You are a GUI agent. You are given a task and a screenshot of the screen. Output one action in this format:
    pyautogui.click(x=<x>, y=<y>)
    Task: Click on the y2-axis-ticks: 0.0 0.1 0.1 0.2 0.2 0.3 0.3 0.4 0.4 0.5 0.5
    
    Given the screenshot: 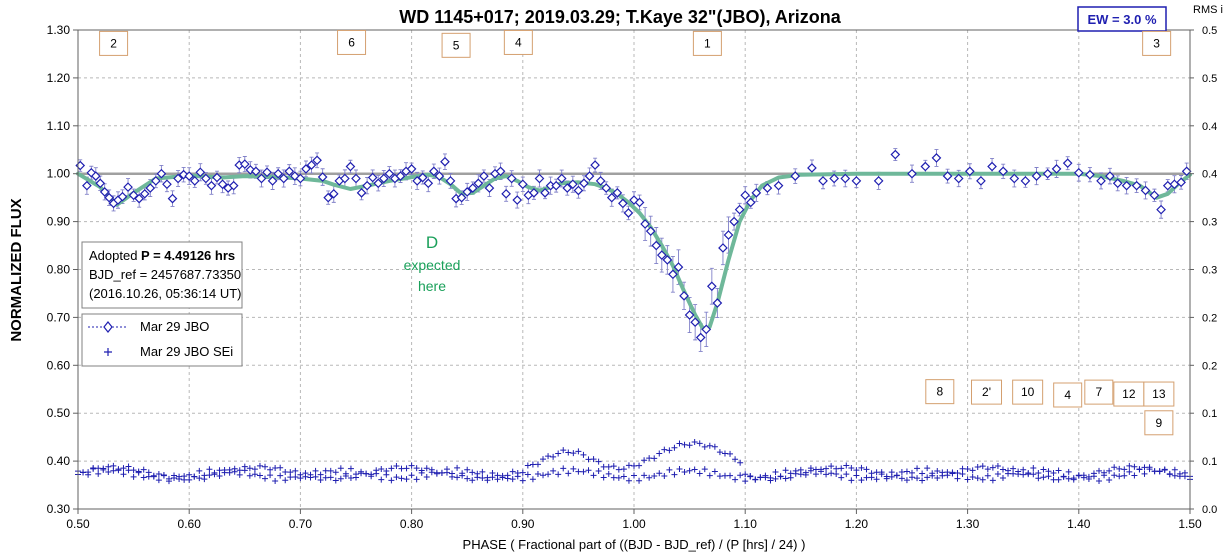 What is the action you would take?
    pyautogui.click(x=1203, y=270)
    